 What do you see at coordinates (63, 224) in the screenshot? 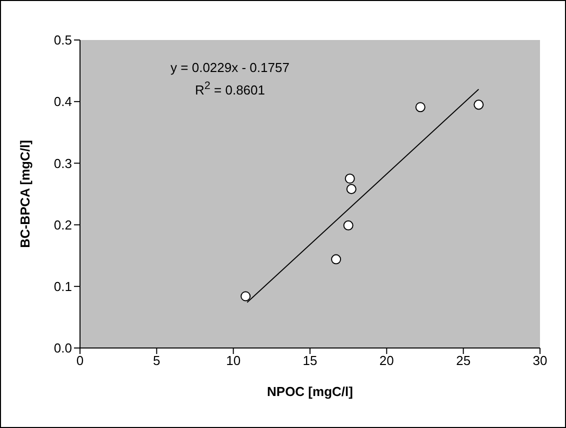
I see `y-tick-label: 0.2` at bounding box center [63, 224].